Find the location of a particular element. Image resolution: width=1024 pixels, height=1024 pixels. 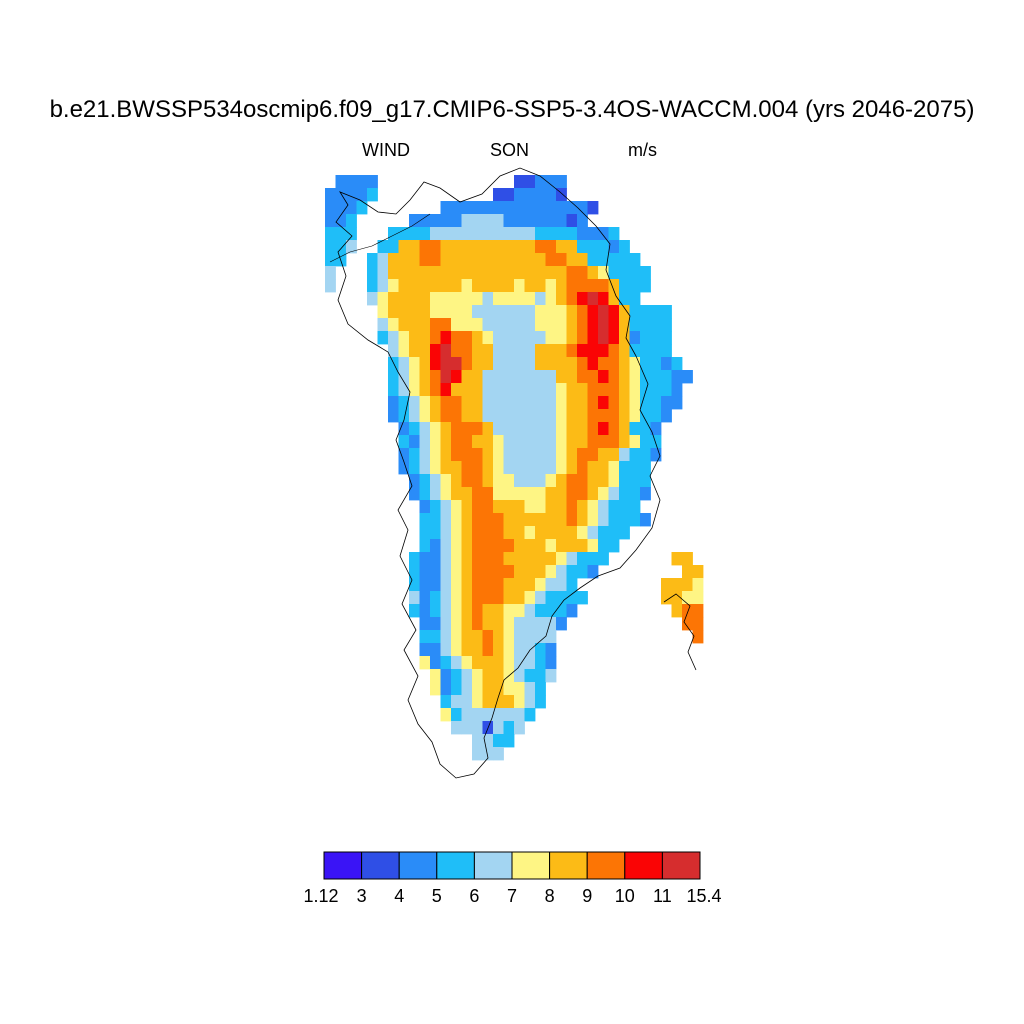

colorbar-tick-label: 10 is located at coordinates (625, 896).